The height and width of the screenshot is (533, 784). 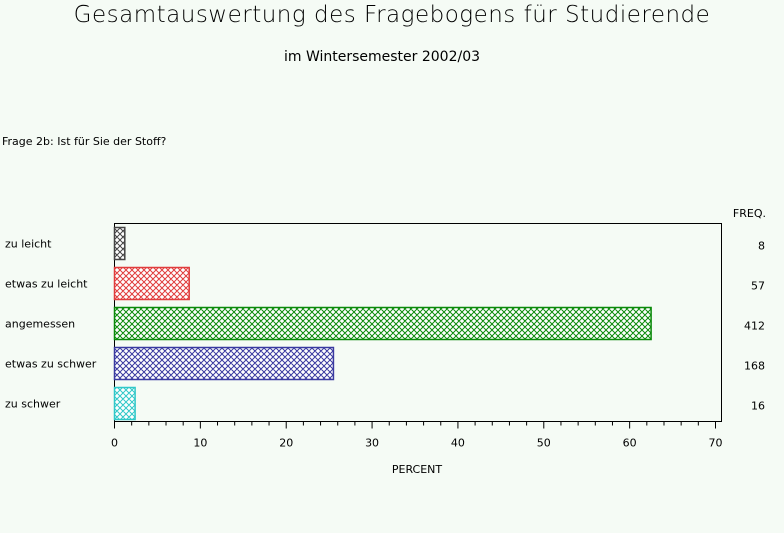 I want to click on x-tick-label: 40, so click(x=458, y=443).